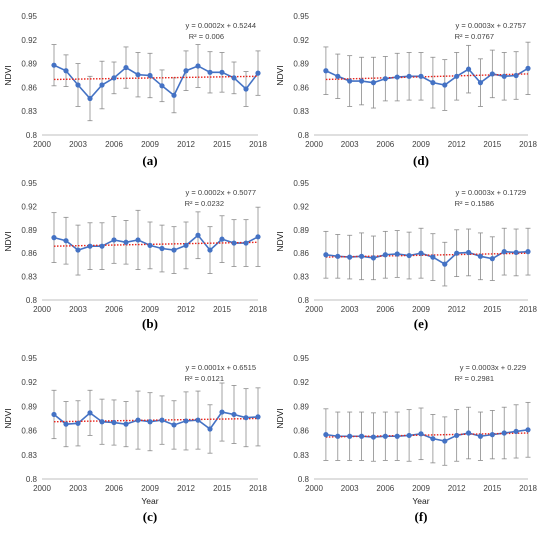 This screenshot has height=535, width=550. What do you see at coordinates (221, 192) in the screenshot?
I see `trend-equation: y = 0.0002x + 0.5077` at bounding box center [221, 192].